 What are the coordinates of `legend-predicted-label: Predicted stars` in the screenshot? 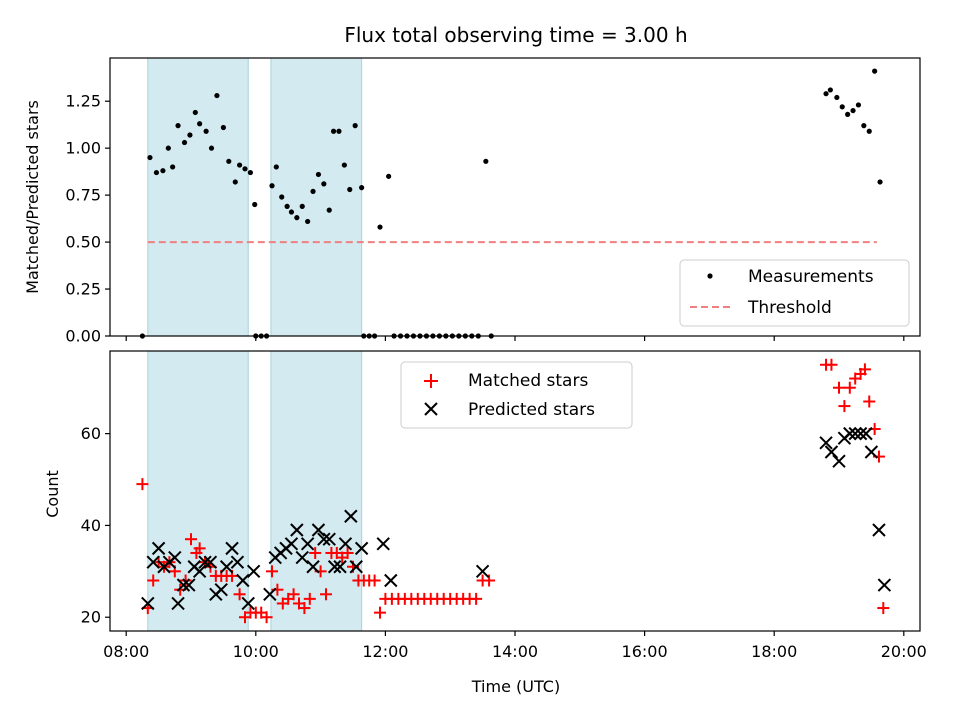 It's located at (531, 410).